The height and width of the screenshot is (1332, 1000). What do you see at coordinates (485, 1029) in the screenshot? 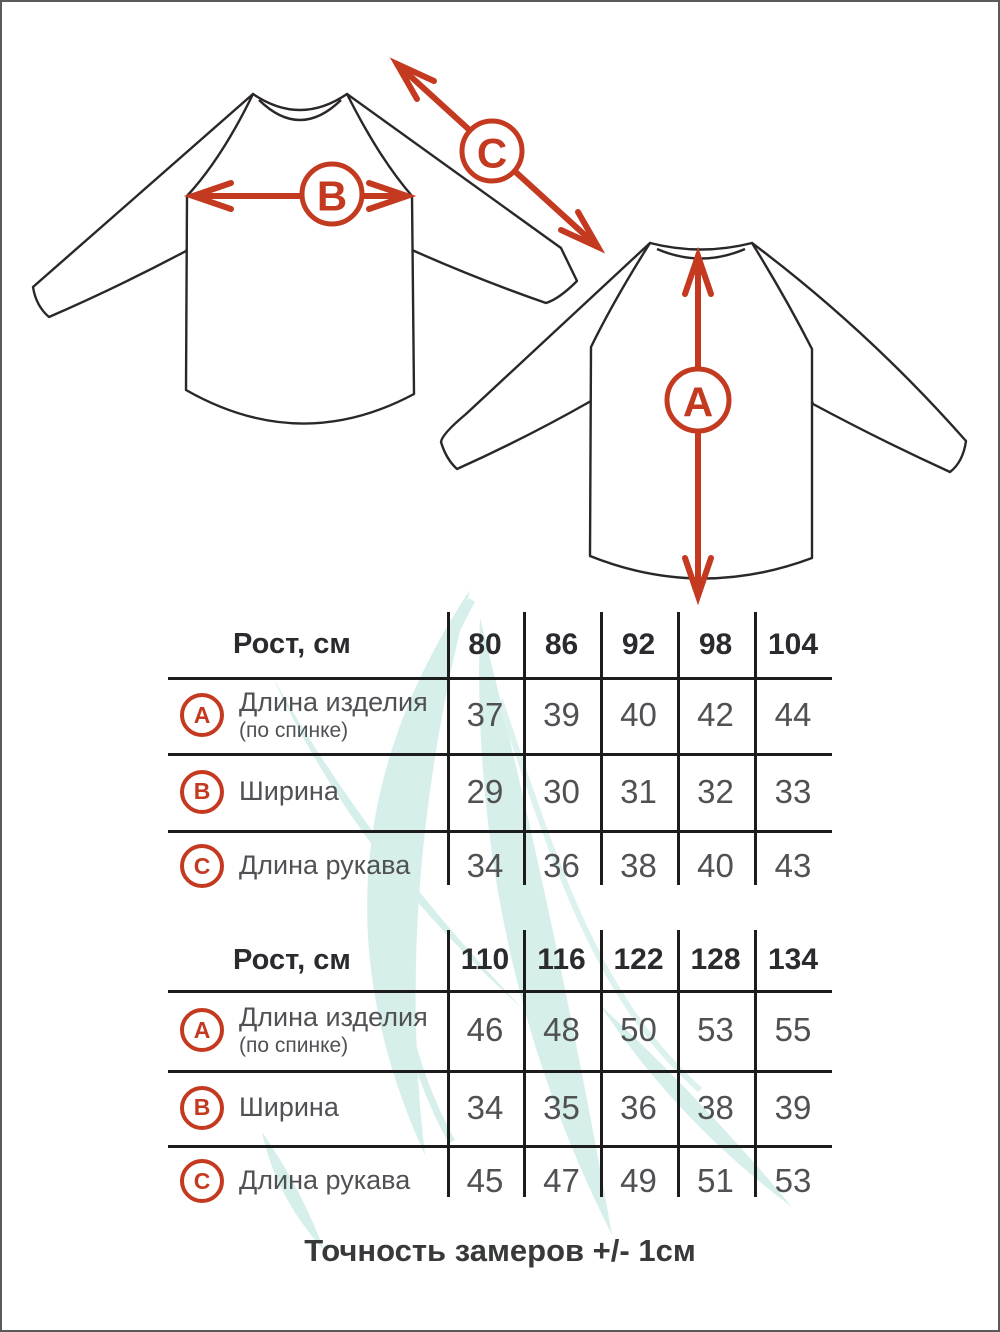
I see `table-value: 46` at bounding box center [485, 1029].